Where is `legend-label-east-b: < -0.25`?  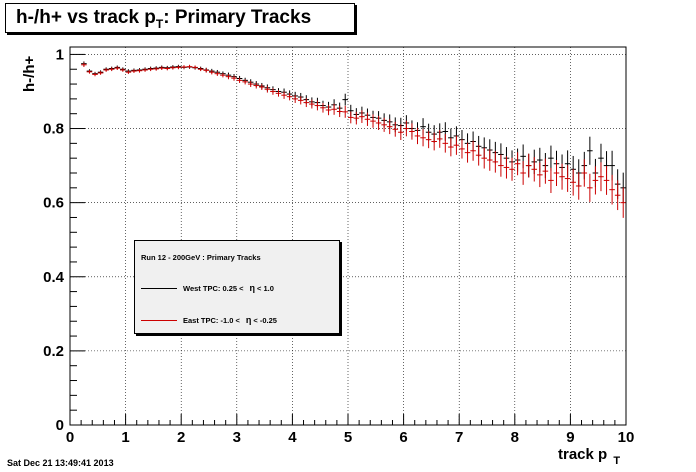 legend-label-east-b: < -0.25 is located at coordinates (265, 320).